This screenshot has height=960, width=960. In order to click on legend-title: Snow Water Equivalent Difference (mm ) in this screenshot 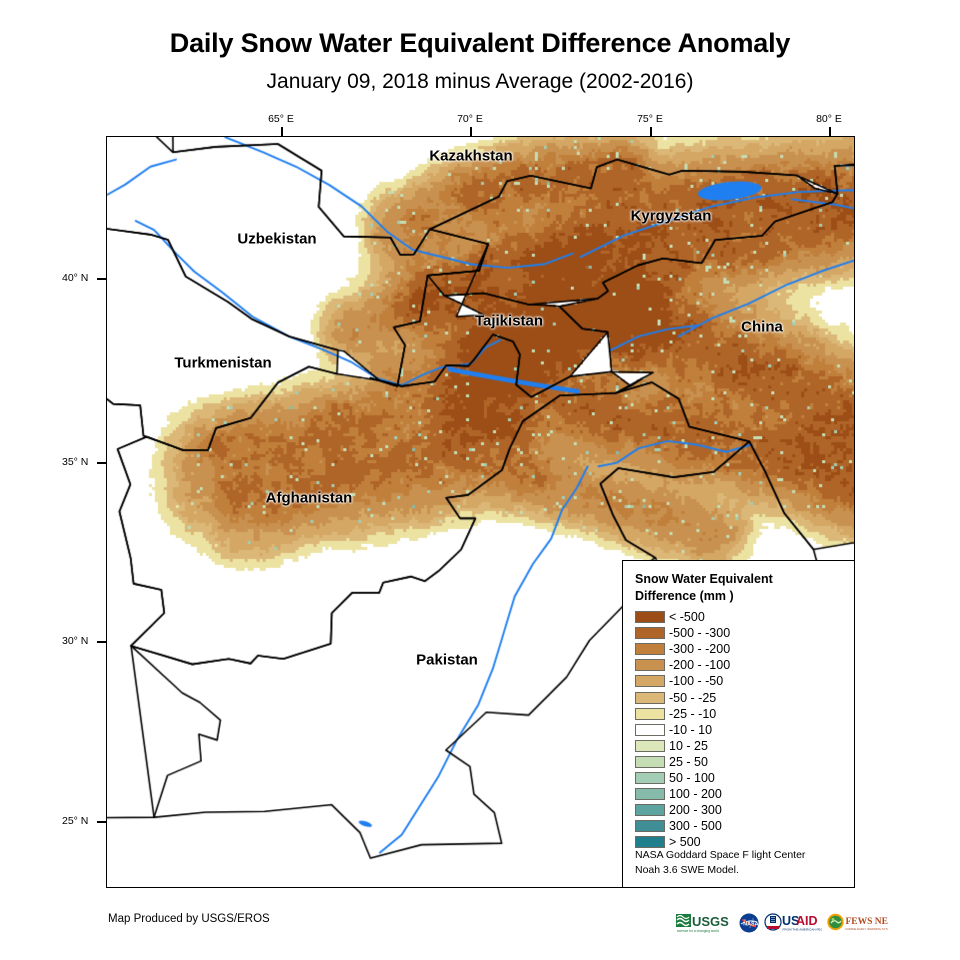, I will do `click(704, 587)`.